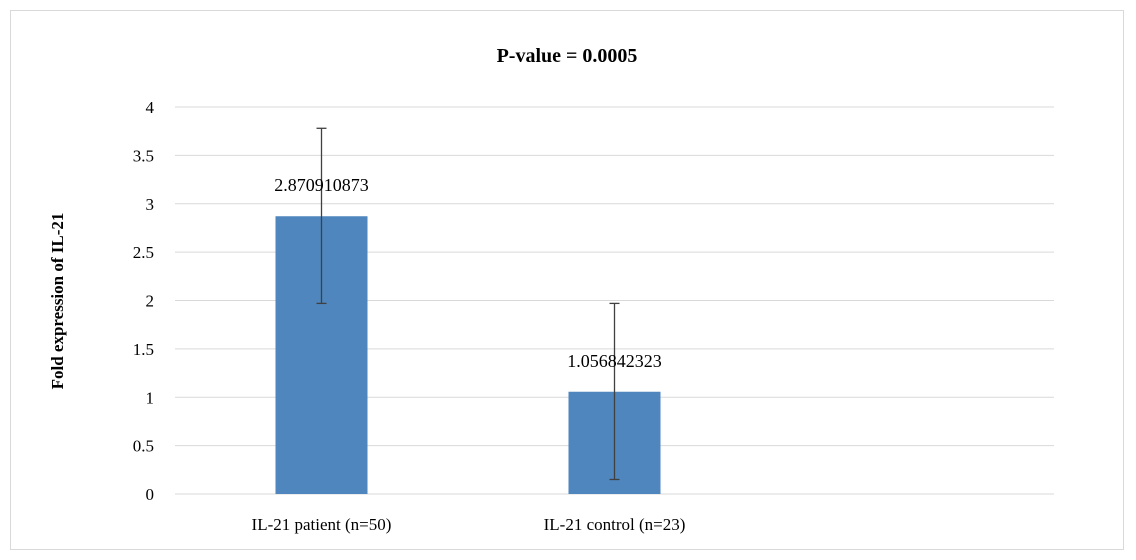 This screenshot has height=560, width=1136. Describe the element at coordinates (615, 524) in the screenshot. I see `x-category-label: IL-21 control (n=23)` at that location.